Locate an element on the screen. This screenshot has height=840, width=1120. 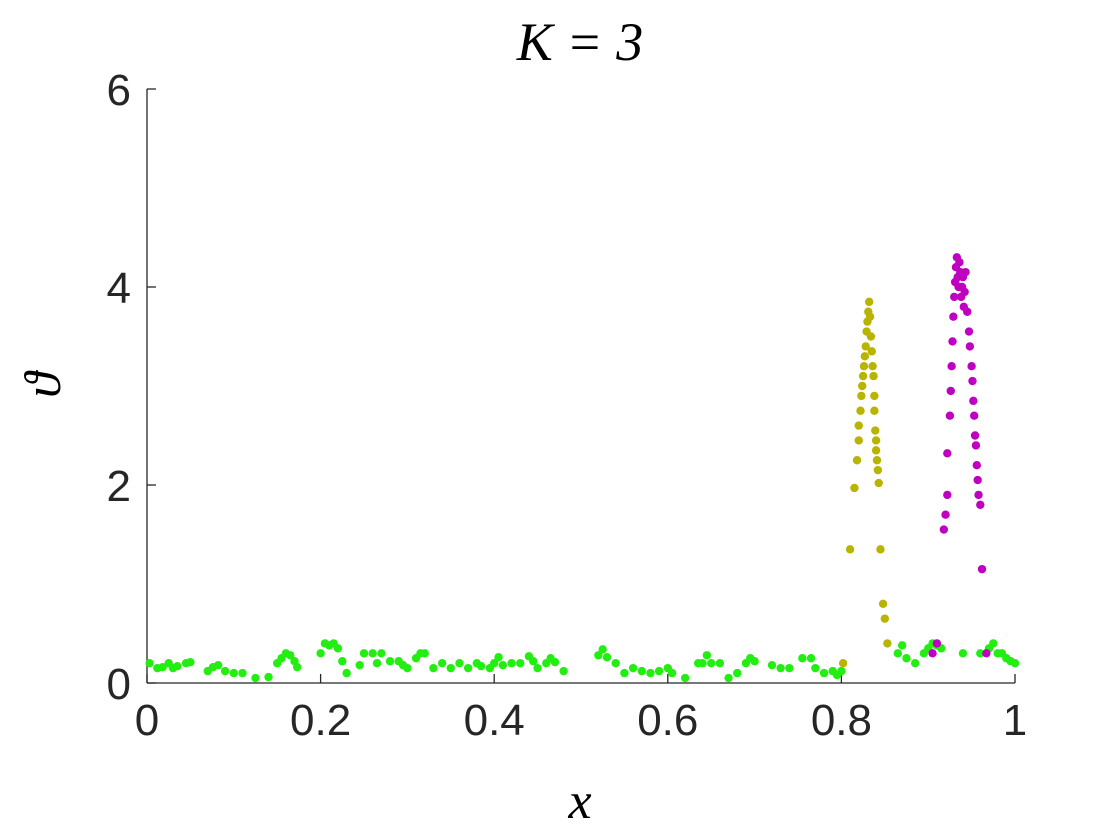
y-tick-label: 2 is located at coordinates (119, 486).